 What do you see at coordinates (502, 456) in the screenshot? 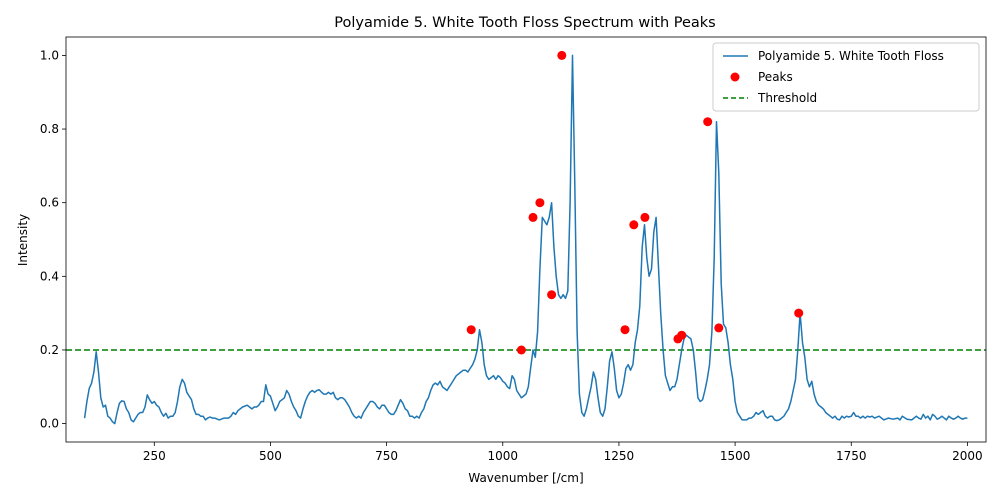
I see `x-tick-label-1000: 1000` at bounding box center [502, 456].